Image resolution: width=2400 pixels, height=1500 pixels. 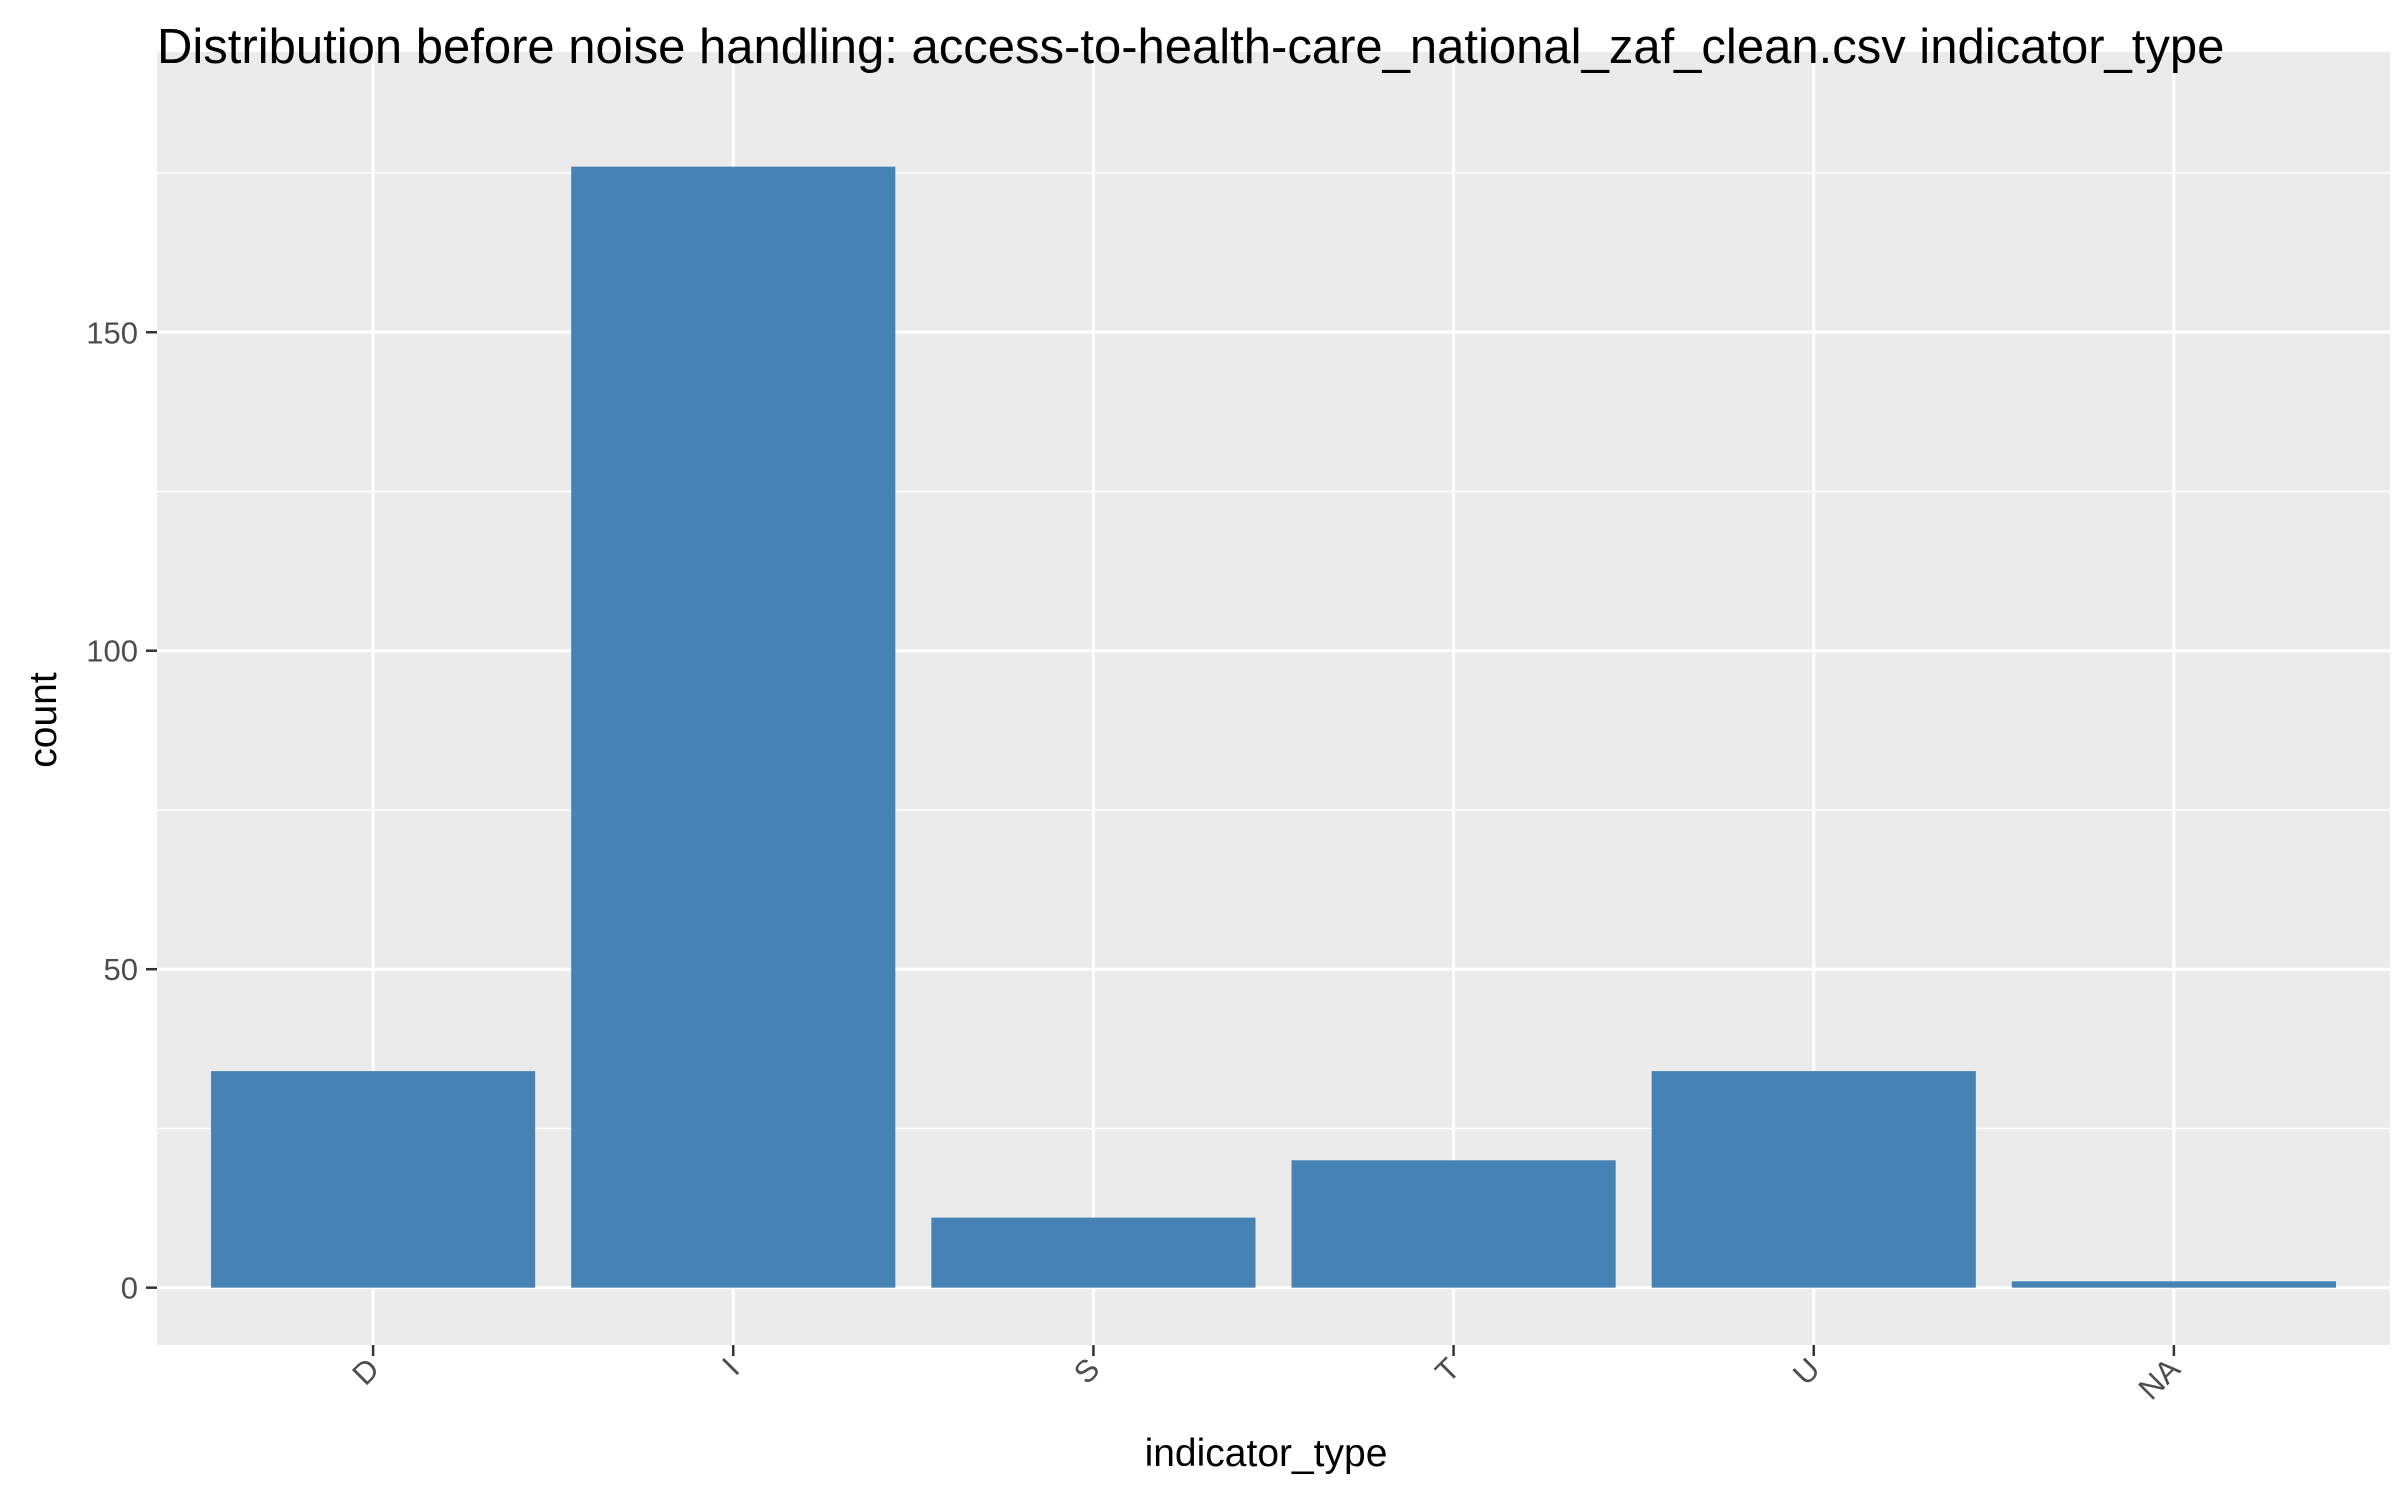 I want to click on x-axis-title: indicator_type, so click(x=1266, y=1453).